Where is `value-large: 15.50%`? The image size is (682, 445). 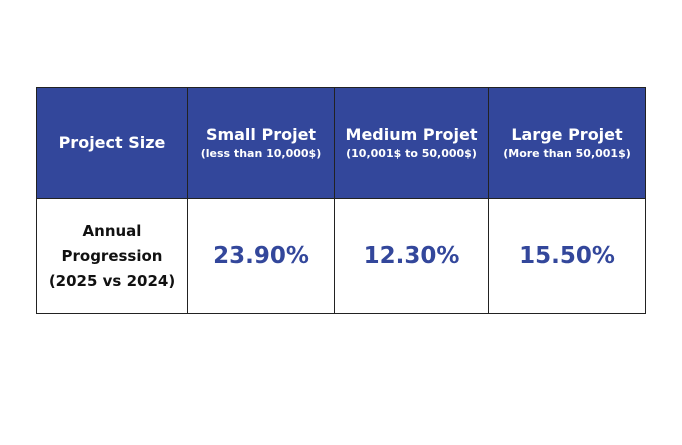 value-large: 15.50% is located at coordinates (567, 256).